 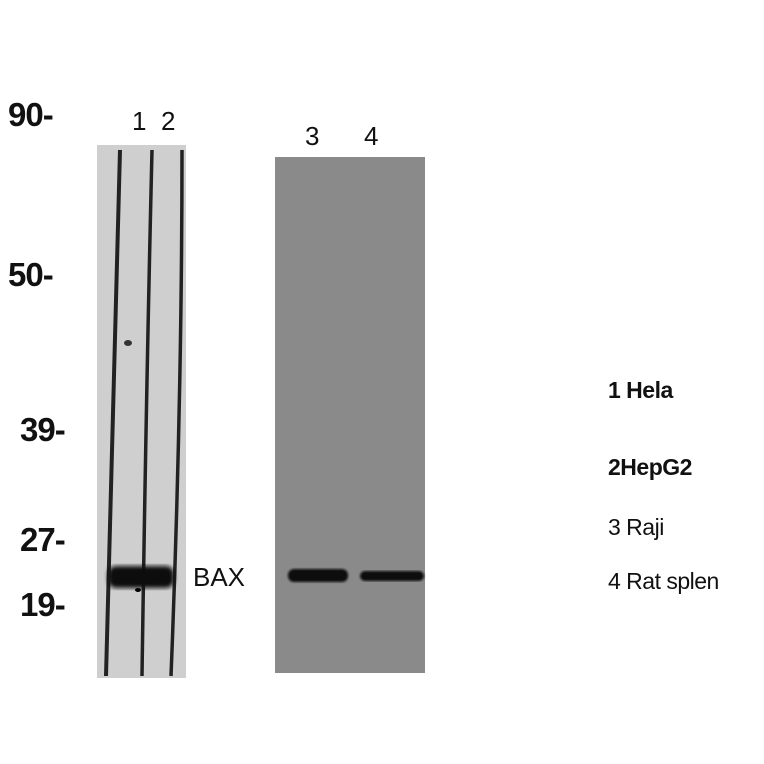 I want to click on lane4-bax-band, so click(x=392, y=576).